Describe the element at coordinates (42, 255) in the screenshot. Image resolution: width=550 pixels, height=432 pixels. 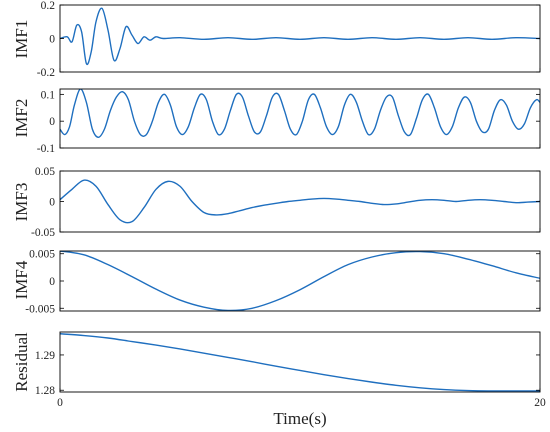
I see `y-tick-label-imf4: 0.005` at that location.